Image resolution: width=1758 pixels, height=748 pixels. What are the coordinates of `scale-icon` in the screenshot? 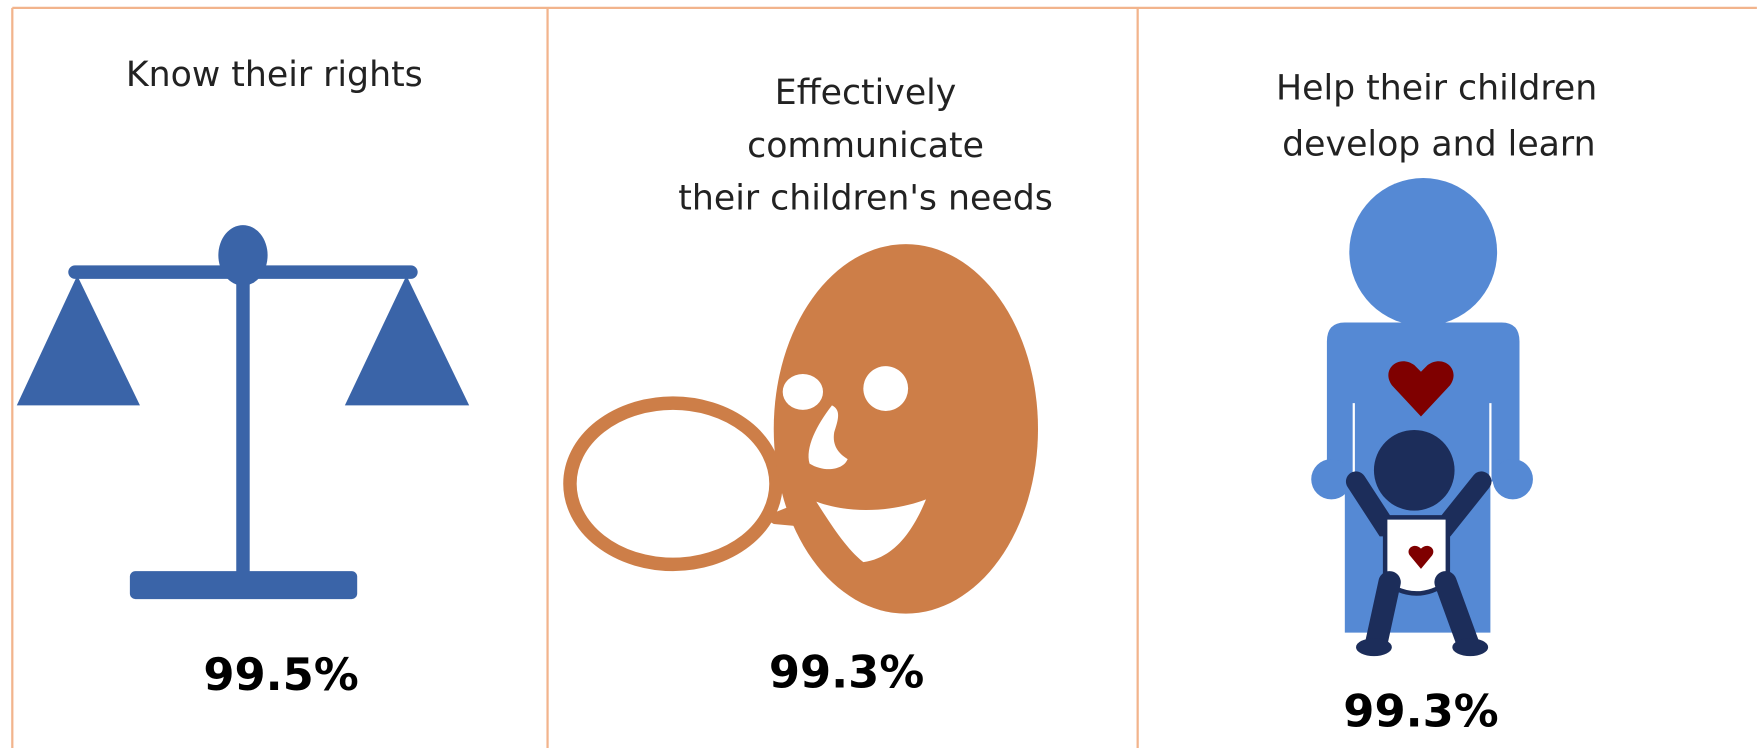 It's located at (243, 412).